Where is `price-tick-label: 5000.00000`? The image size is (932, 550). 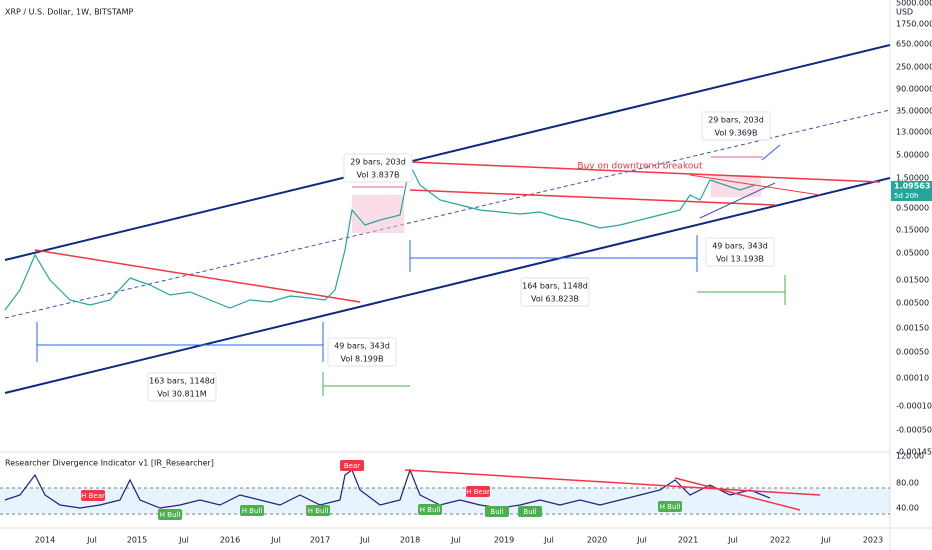
price-tick-label: 5000.00000 is located at coordinates (914, 4).